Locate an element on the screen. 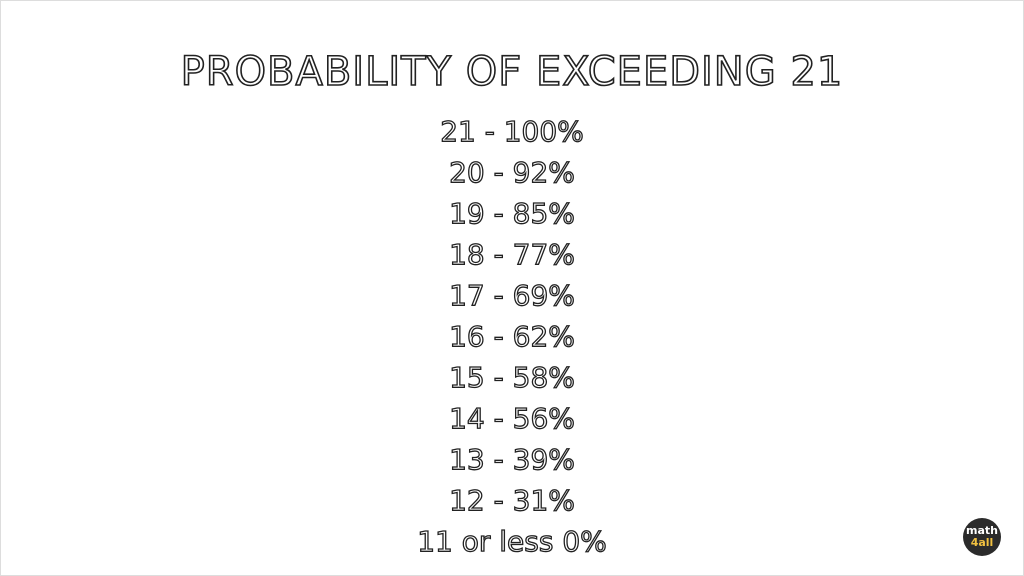 Image resolution: width=1024 pixels, height=576 pixels. probability-line: 13 - 39% is located at coordinates (511, 459).